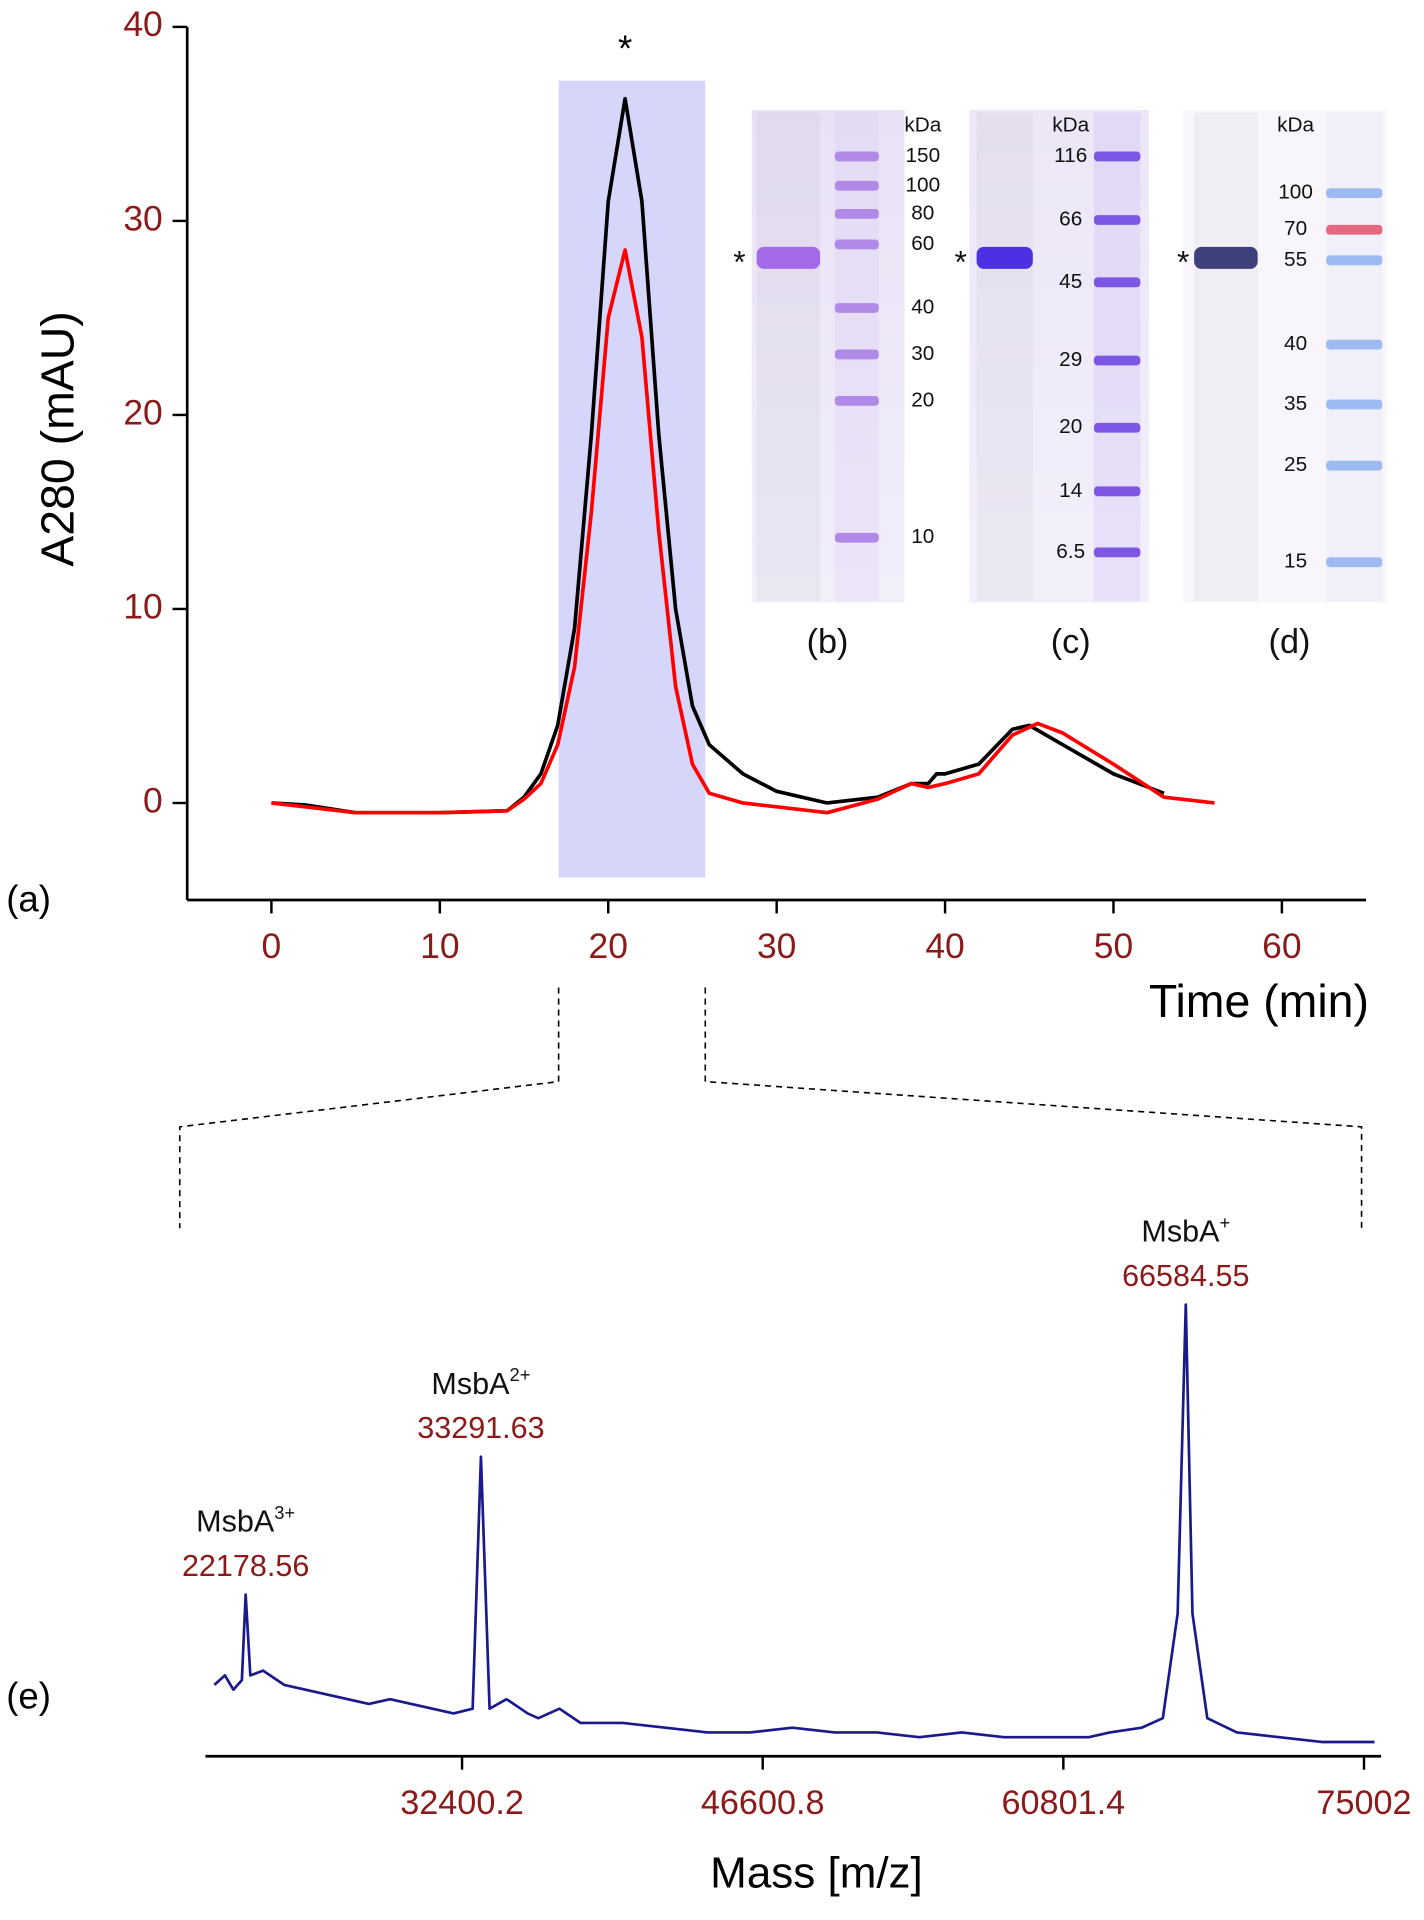 The height and width of the screenshot is (1920, 1424). I want to click on gel-marker-label: 116, so click(1070, 155).